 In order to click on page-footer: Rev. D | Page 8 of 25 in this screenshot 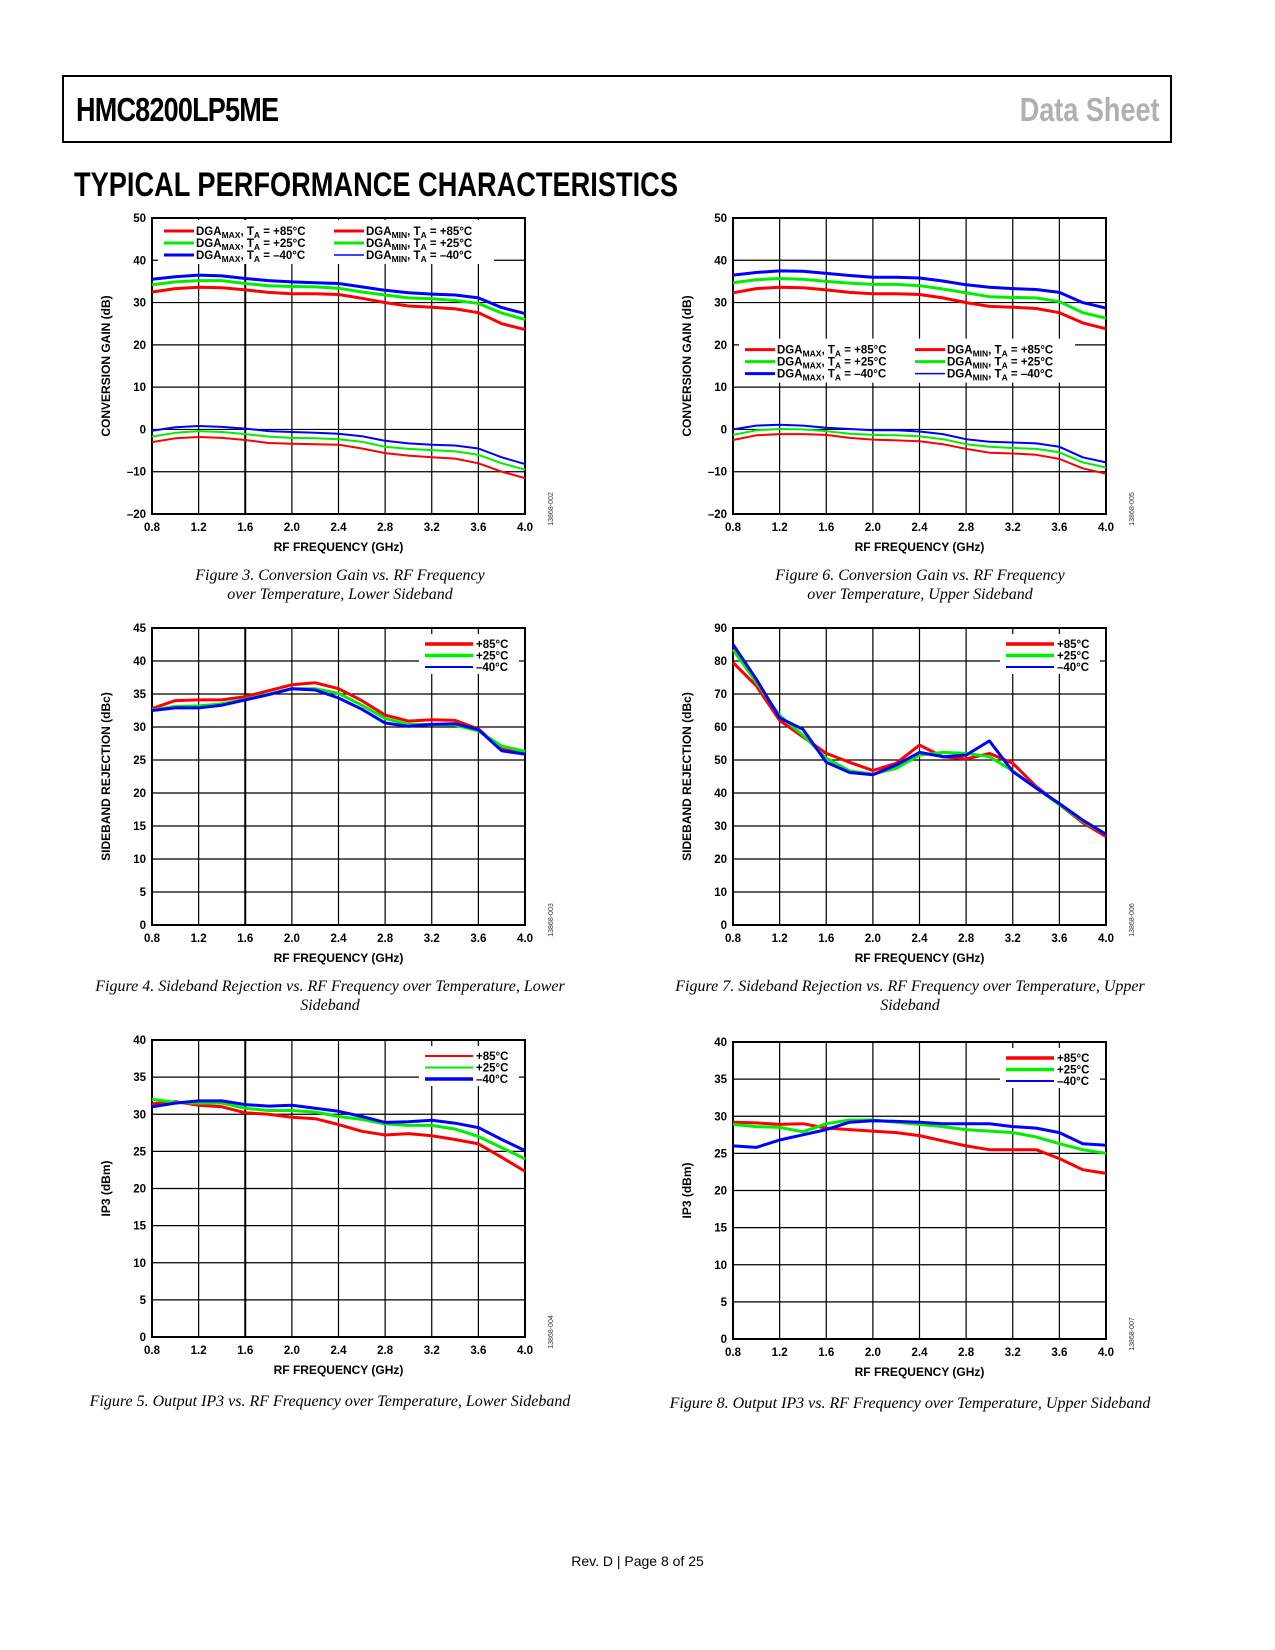, I will do `click(637, 1561)`.